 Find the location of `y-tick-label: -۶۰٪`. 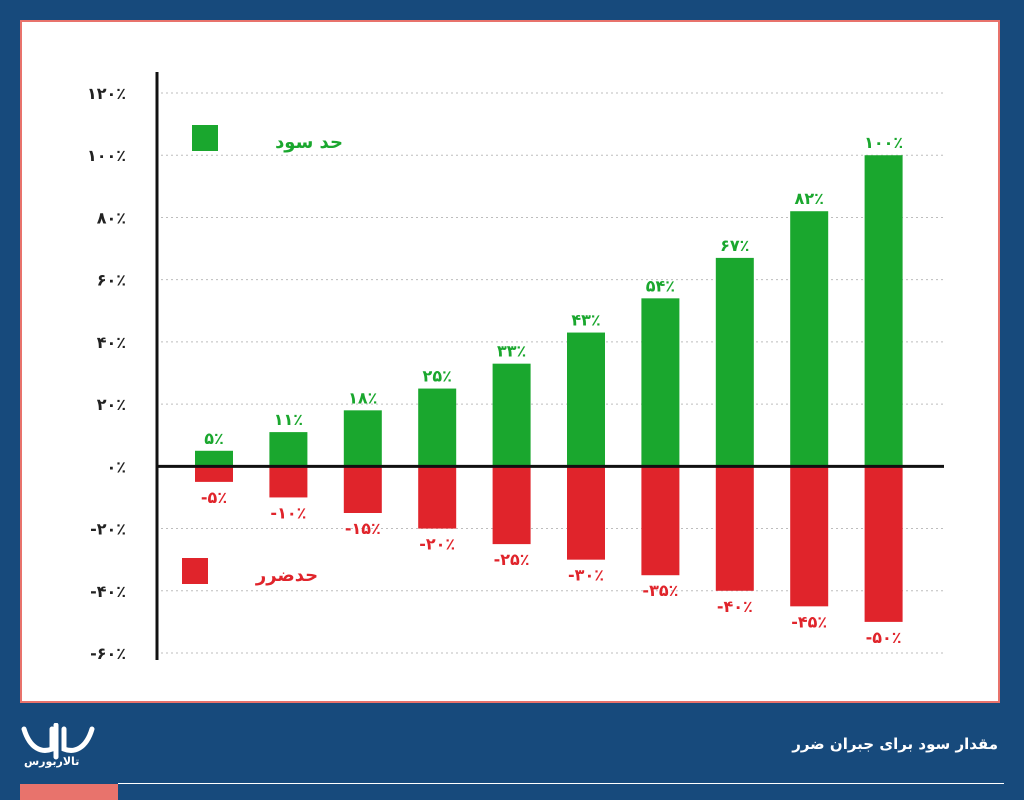

y-tick-label: -۶۰٪ is located at coordinates (108, 653).